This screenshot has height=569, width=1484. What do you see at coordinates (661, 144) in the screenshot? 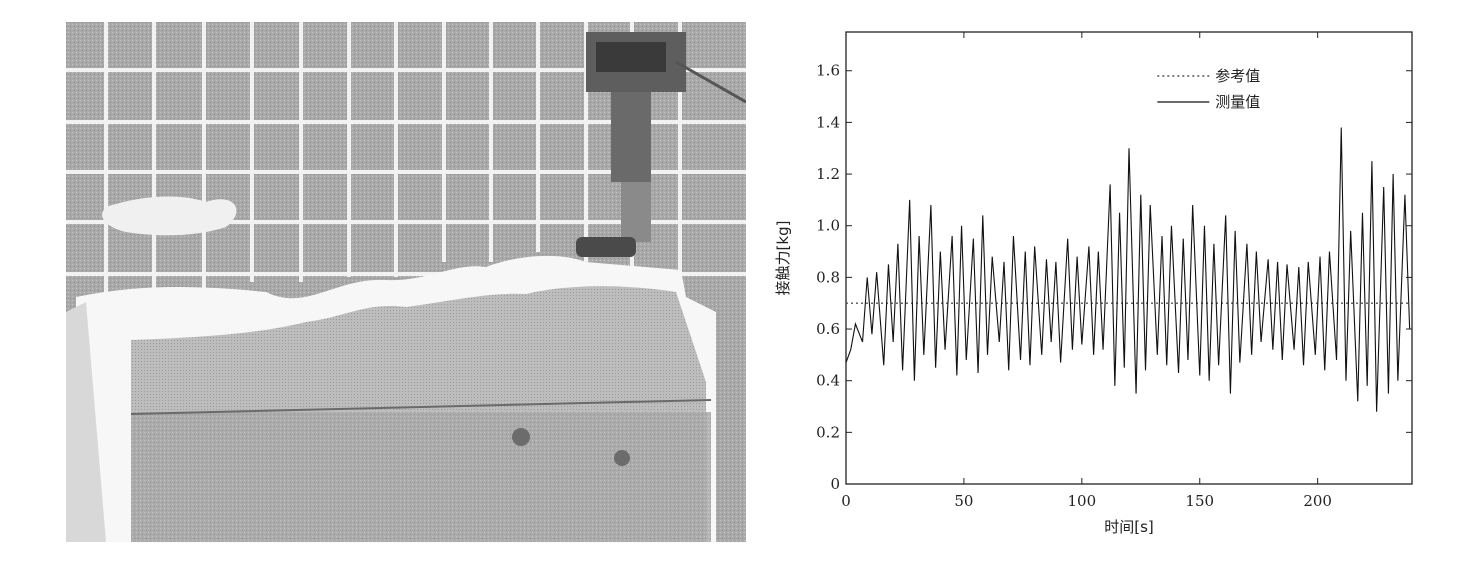
I see `robot-arm` at bounding box center [661, 144].